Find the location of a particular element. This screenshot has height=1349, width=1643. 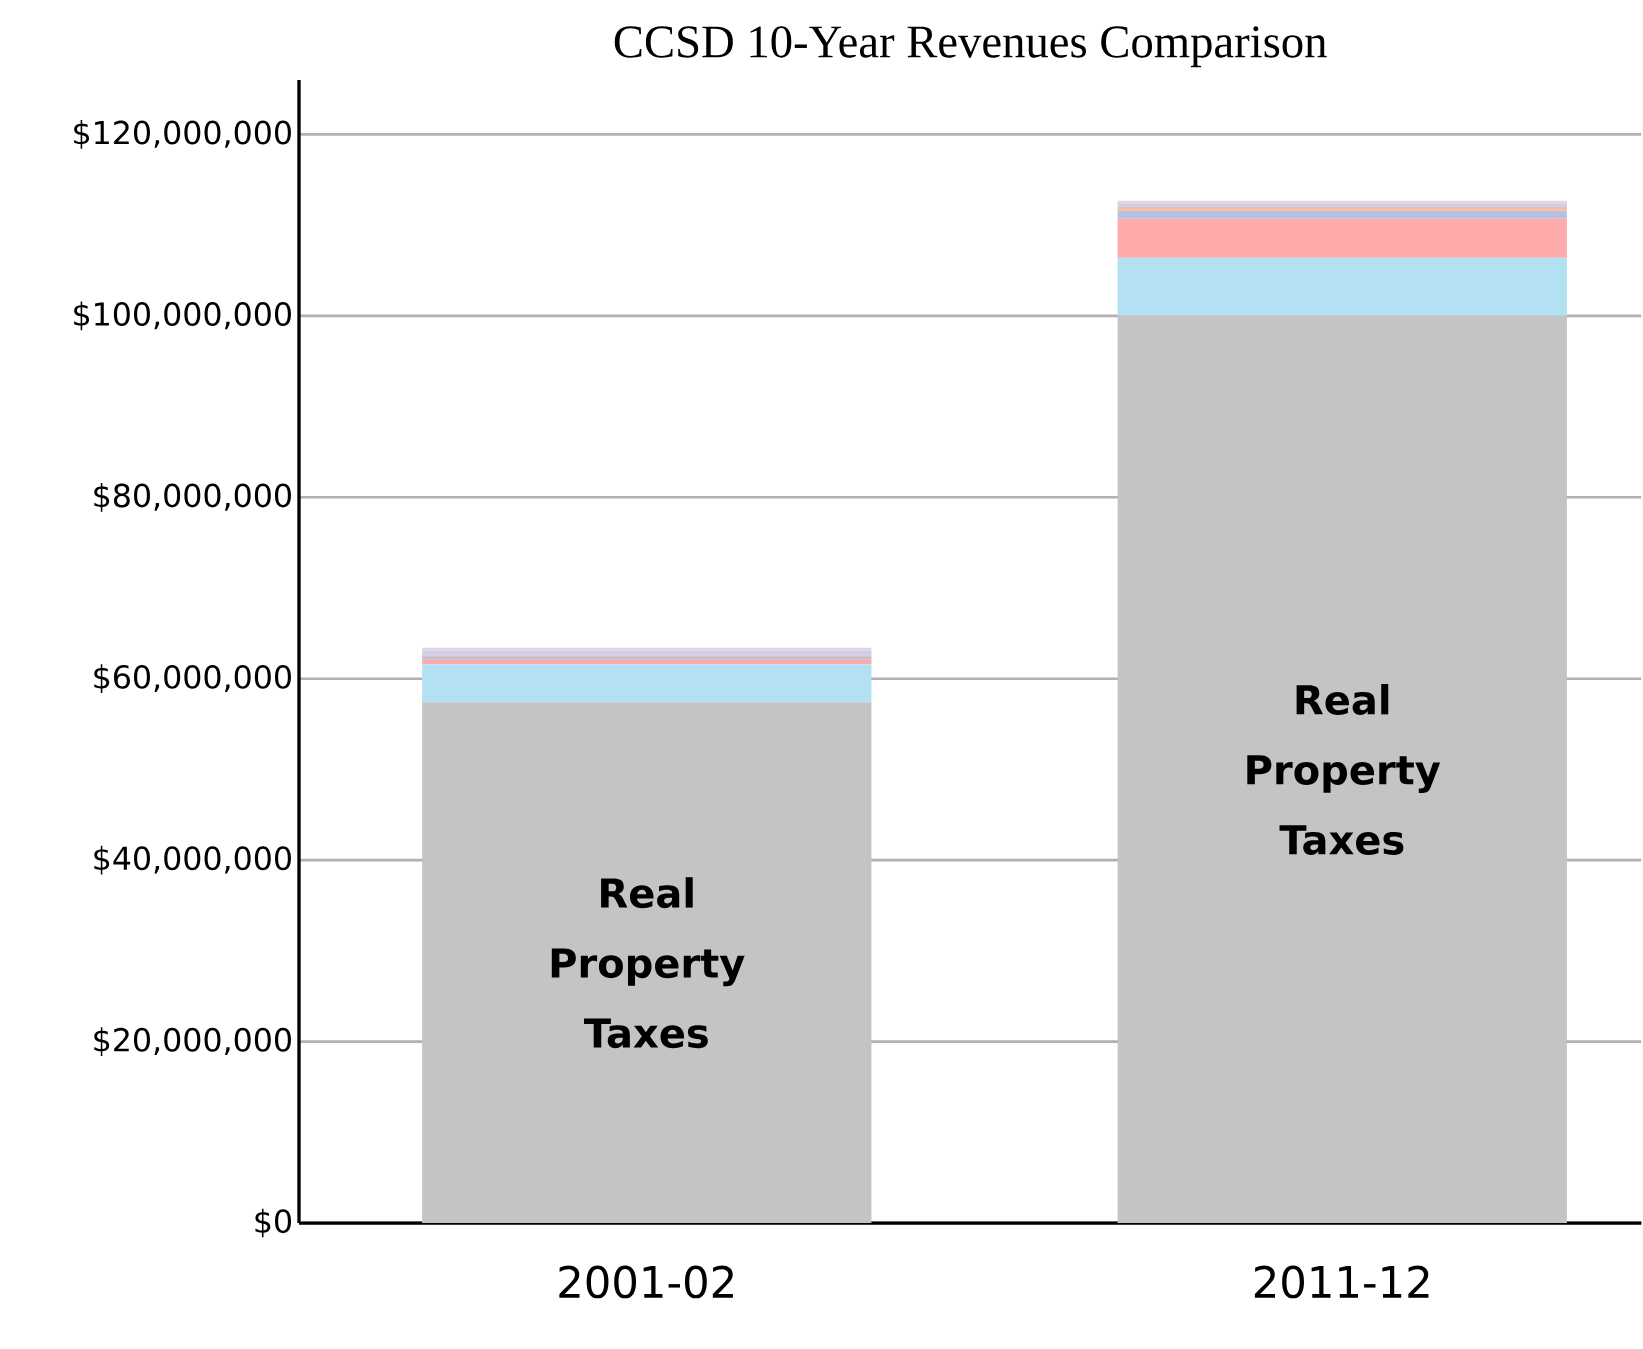

series-label: Real Property Taxes is located at coordinates (648, 963).